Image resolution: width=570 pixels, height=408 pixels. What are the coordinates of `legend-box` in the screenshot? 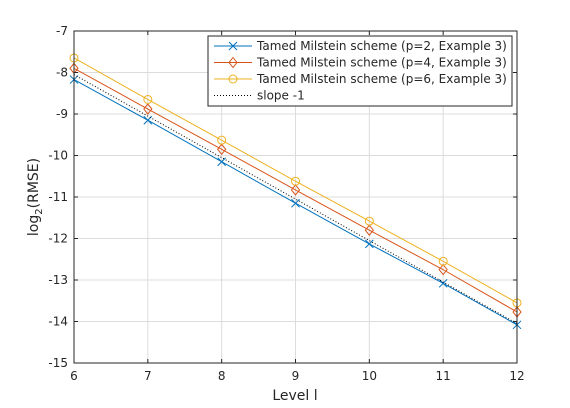 It's located at (360, 71).